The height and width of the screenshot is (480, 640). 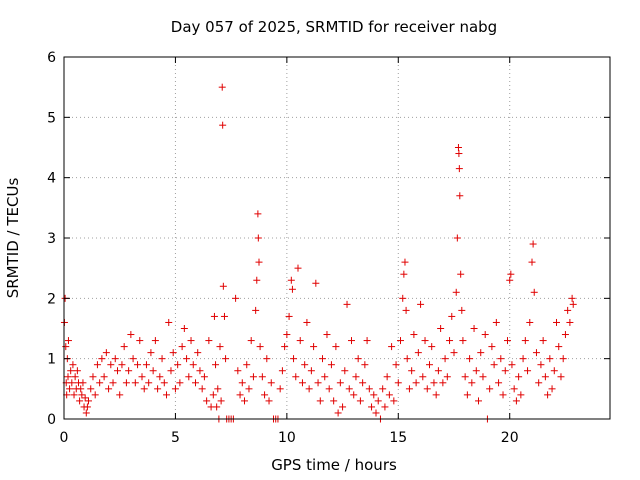 What do you see at coordinates (51, 360) in the screenshot?
I see `y-tick-label: 1` at bounding box center [51, 360].